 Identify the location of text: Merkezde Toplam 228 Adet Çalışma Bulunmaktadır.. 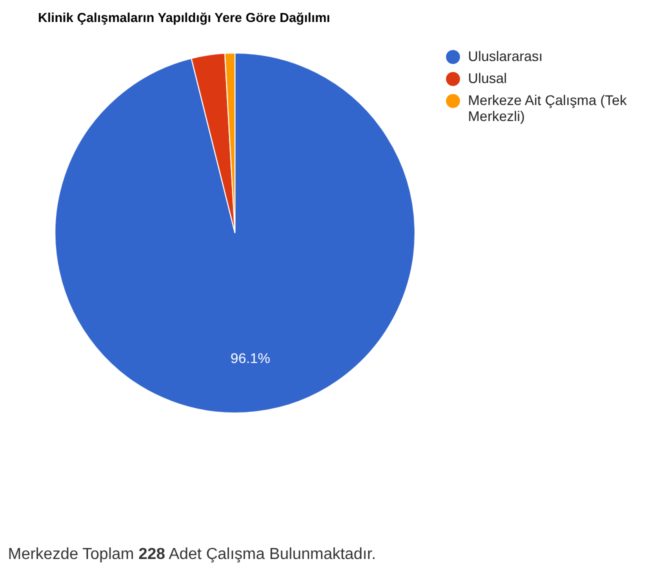
(192, 554).